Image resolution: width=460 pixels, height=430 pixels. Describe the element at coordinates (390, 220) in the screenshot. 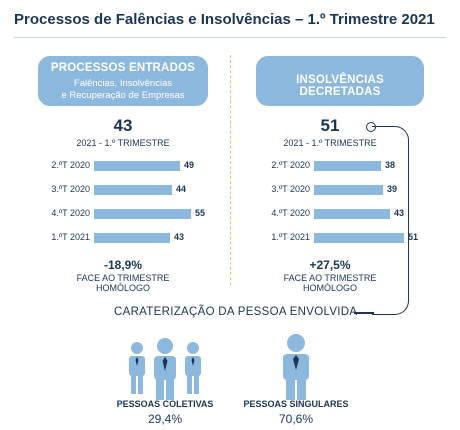

I see `connector-bracket` at that location.